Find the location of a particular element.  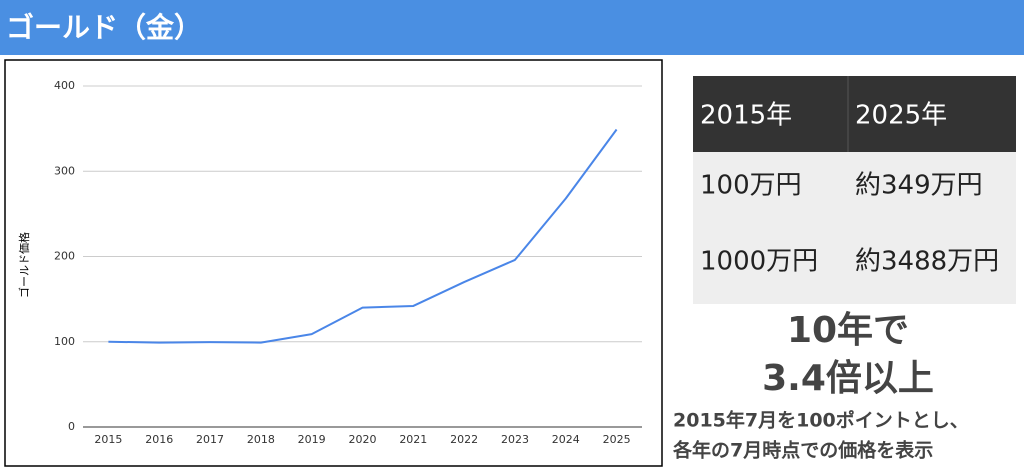

x-tick-label: 2021 is located at coordinates (413, 439).